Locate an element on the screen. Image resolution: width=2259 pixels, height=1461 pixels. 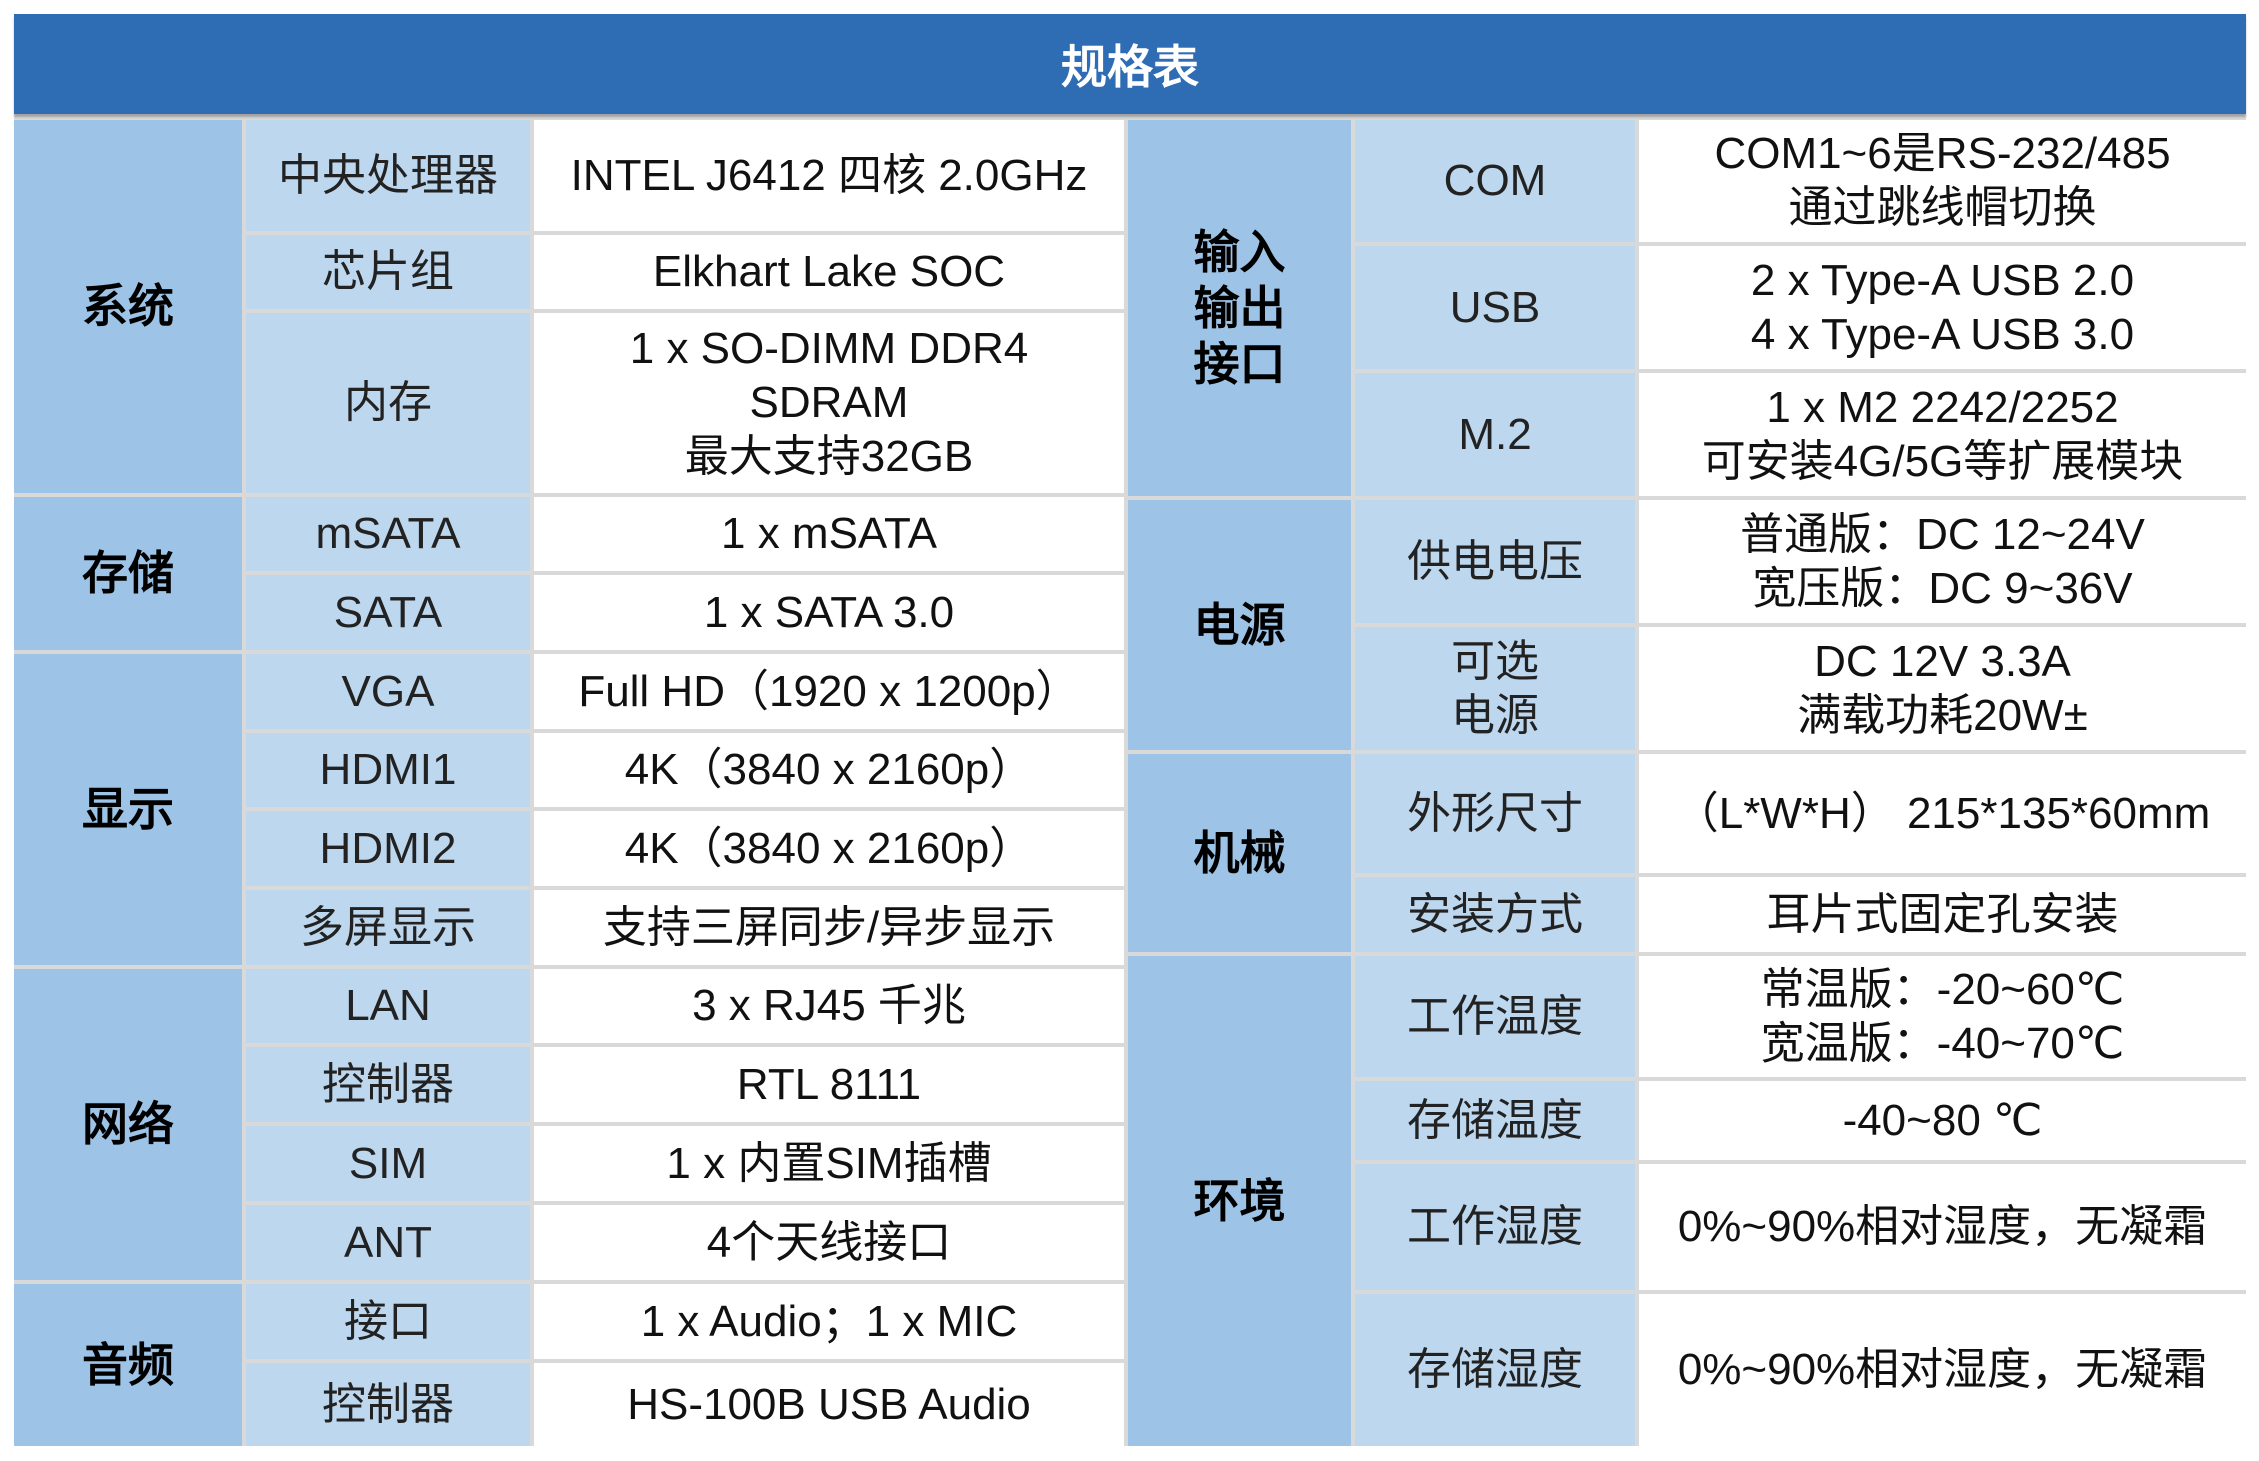
spec-label: SIM is located at coordinates (388, 1163).